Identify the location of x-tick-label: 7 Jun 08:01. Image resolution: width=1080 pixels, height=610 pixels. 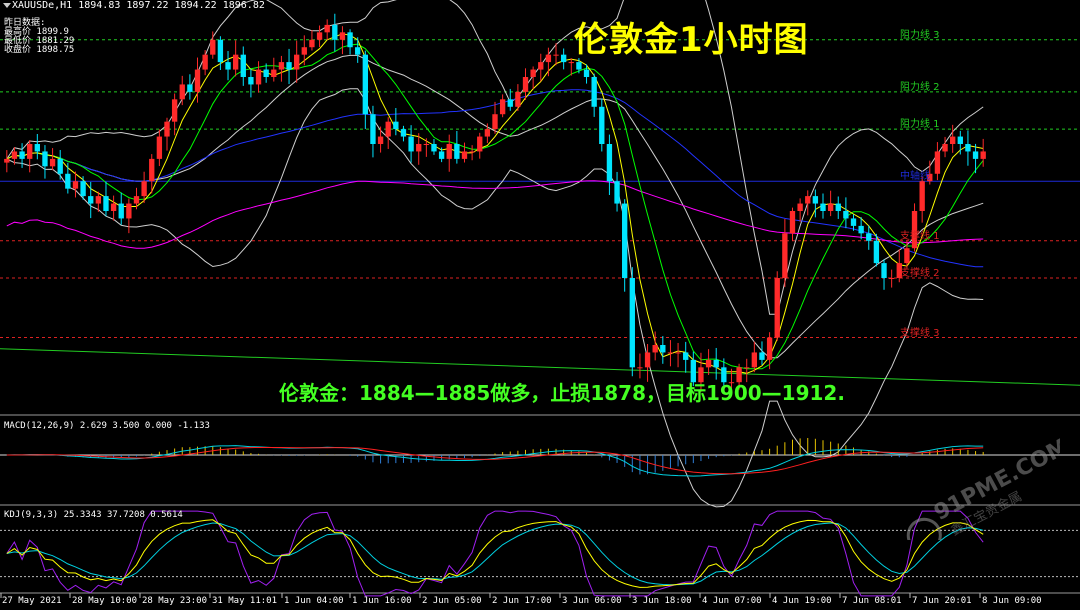
(872, 601).